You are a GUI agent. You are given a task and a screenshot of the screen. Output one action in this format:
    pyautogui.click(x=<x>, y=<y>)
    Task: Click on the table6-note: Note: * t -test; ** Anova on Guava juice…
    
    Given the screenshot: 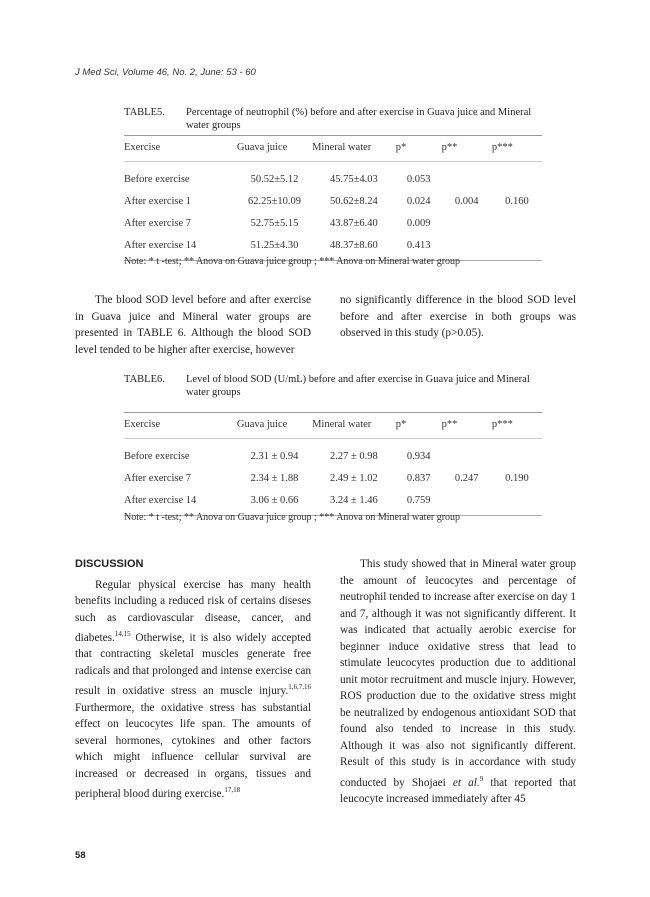 What is the action you would take?
    pyautogui.click(x=292, y=517)
    